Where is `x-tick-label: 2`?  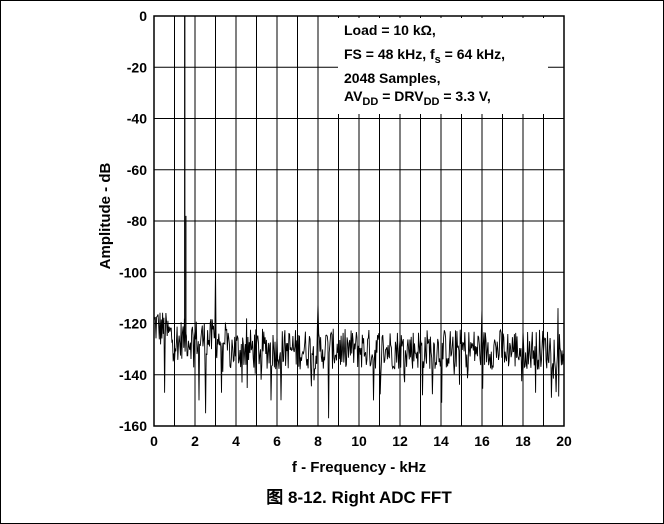 x-tick-label: 2 is located at coordinates (195, 441).